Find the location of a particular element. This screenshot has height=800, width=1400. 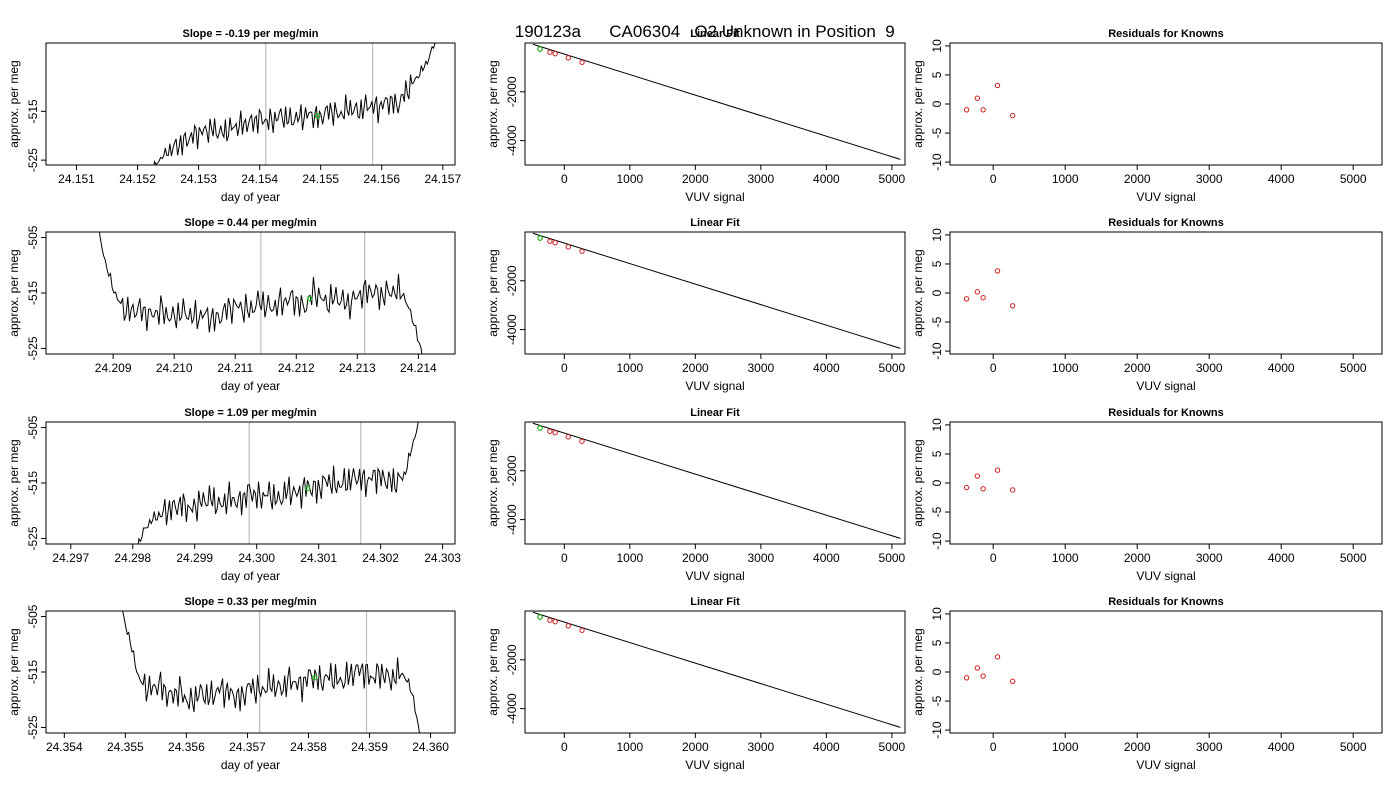

x-tick-label: 24.212 is located at coordinates (296, 368).